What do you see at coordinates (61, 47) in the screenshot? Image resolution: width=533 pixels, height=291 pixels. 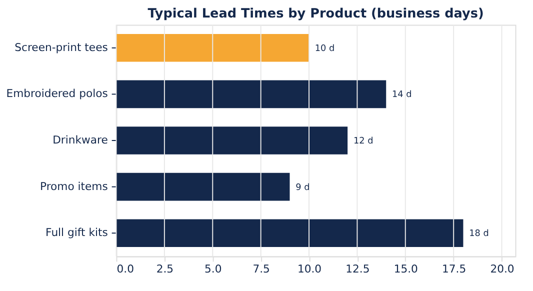 I see `y-tick-label: Screen-print tees` at bounding box center [61, 47].